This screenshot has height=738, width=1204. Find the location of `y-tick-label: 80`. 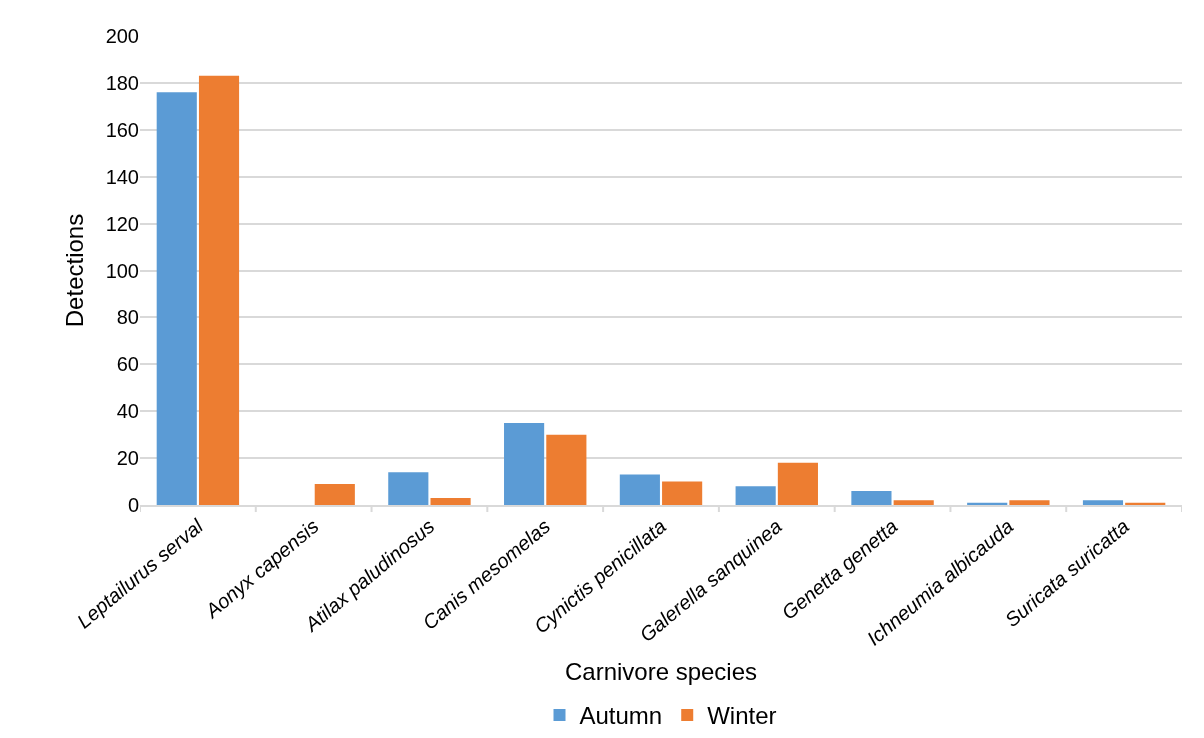

y-tick-label: 80 is located at coordinates (127, 317).